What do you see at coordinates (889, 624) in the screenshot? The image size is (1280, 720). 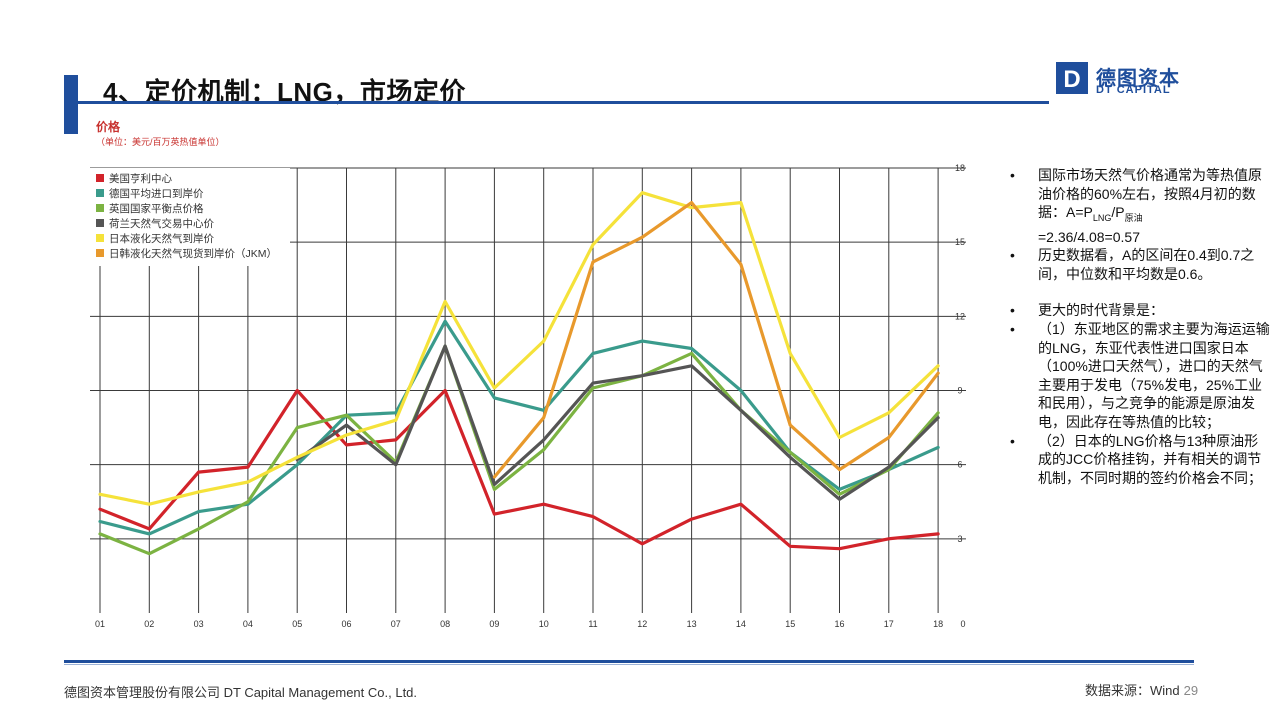 I see `x-tick-label: 17` at bounding box center [889, 624].